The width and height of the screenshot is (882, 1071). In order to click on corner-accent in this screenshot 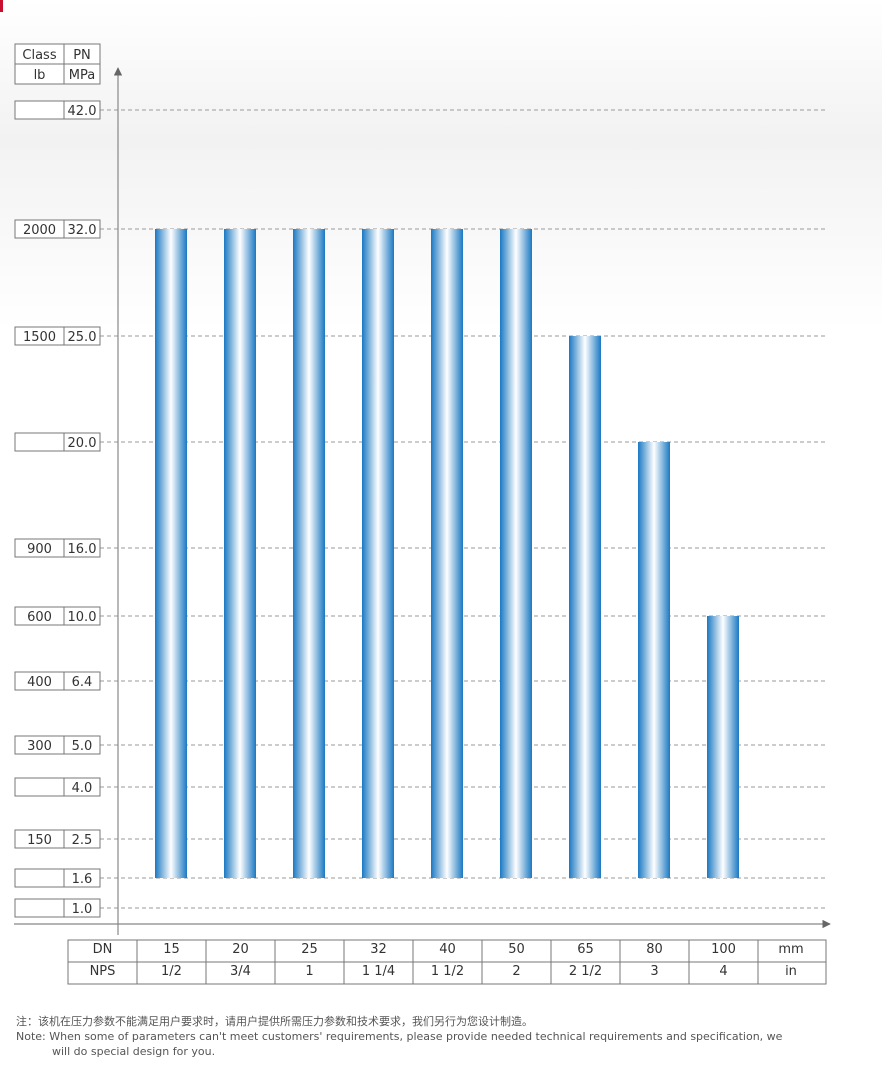, I will do `click(1, 6)`.